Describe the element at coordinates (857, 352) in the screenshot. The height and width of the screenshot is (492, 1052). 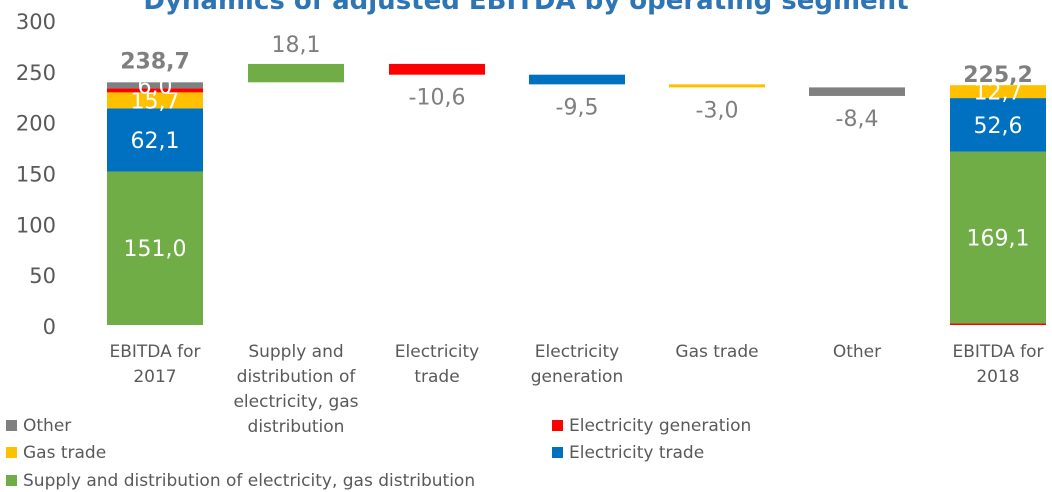
I see `x-tick-label: Other` at that location.